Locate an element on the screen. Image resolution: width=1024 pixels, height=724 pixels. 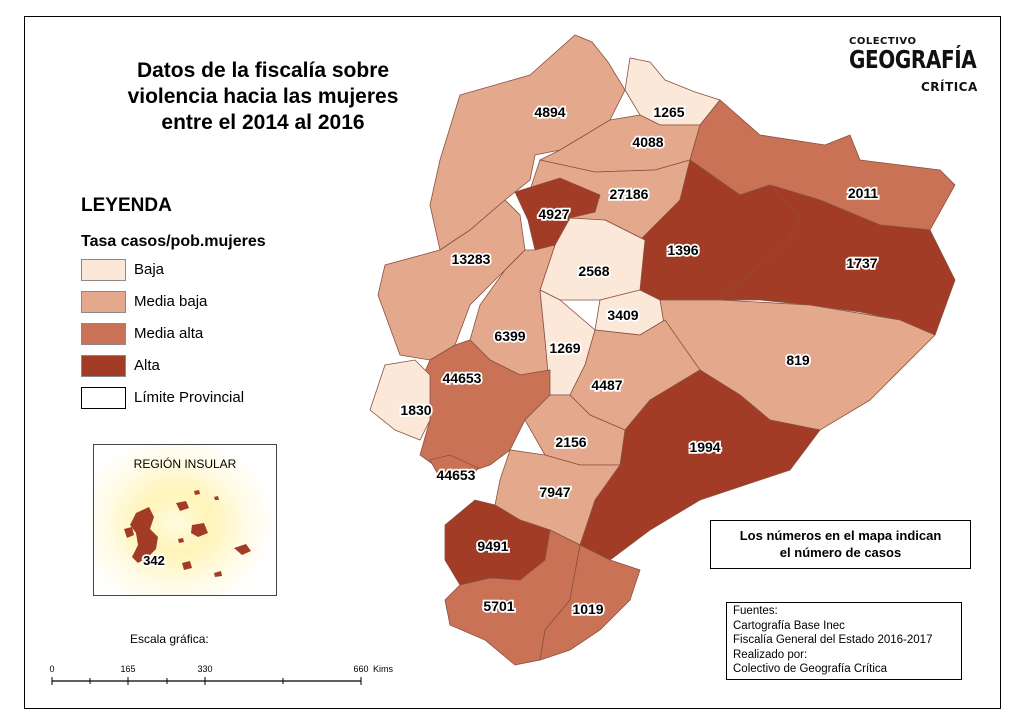
legend-label: Media alta is located at coordinates (169, 333).